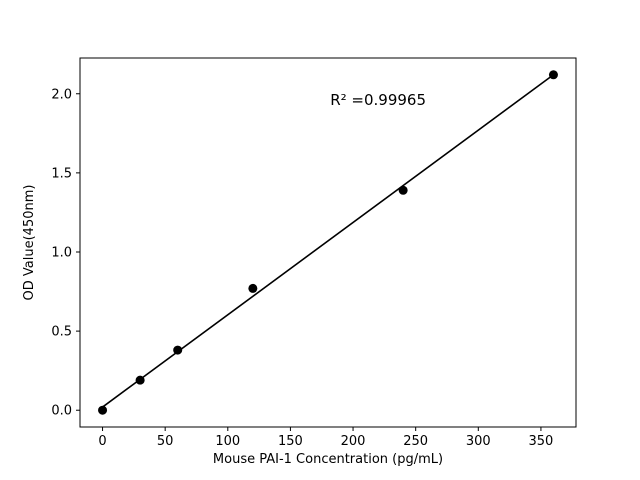 The image size is (640, 480). Describe the element at coordinates (378, 100) in the screenshot. I see `r-squared-annotation: R² =0.99965` at that location.